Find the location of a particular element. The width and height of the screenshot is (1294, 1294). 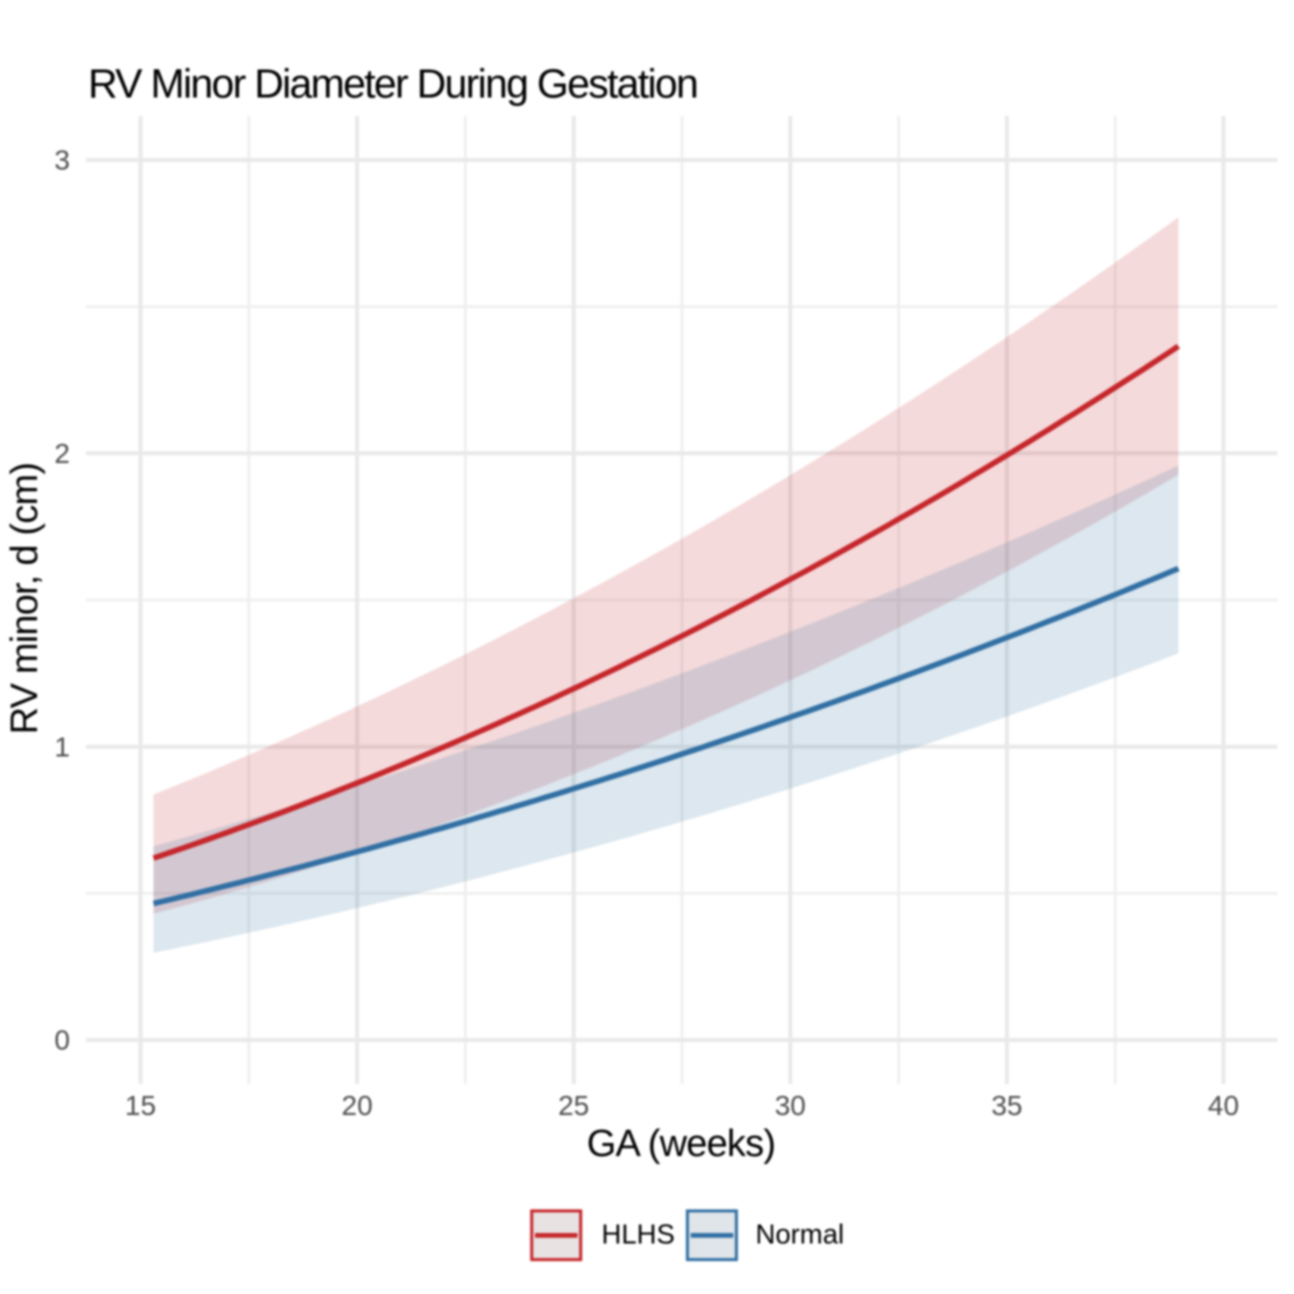

svg-text: 35 is located at coordinates (1006, 1105).